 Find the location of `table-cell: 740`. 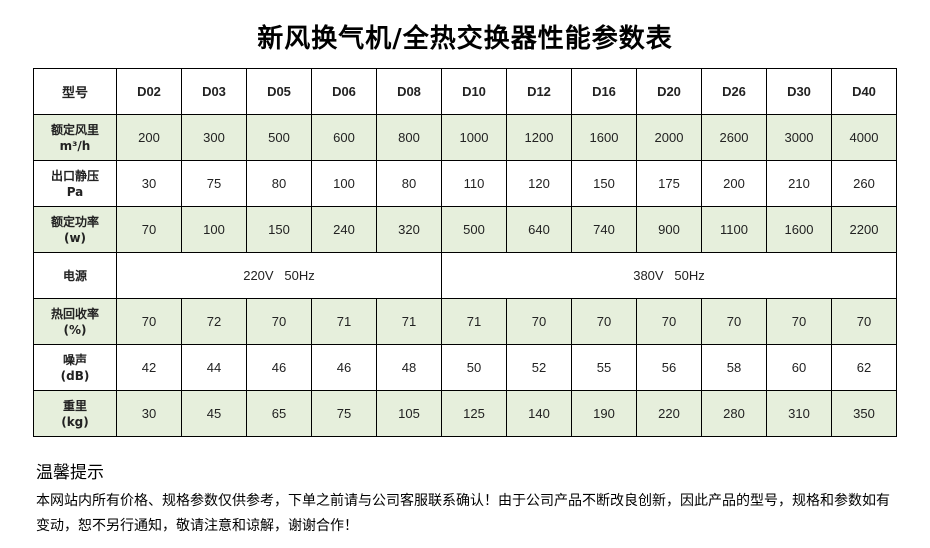

table-cell: 740 is located at coordinates (604, 229).